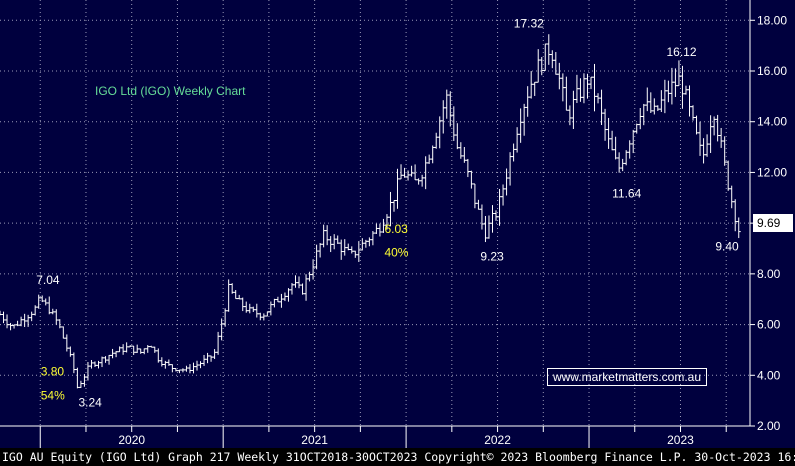 The width and height of the screenshot is (795, 466). Describe the element at coordinates (727, 246) in the screenshot. I see `annotation-label: 9.40` at that location.